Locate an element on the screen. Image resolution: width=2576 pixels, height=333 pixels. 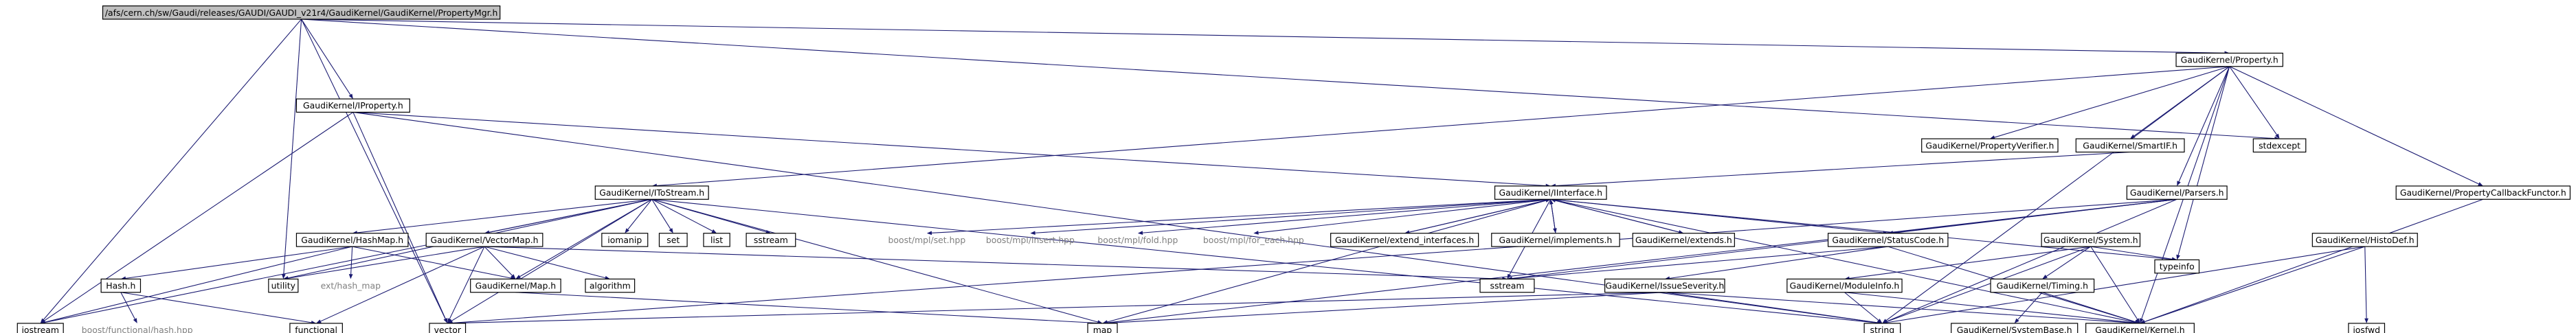
node: stdexcept is located at coordinates (2279, 145).